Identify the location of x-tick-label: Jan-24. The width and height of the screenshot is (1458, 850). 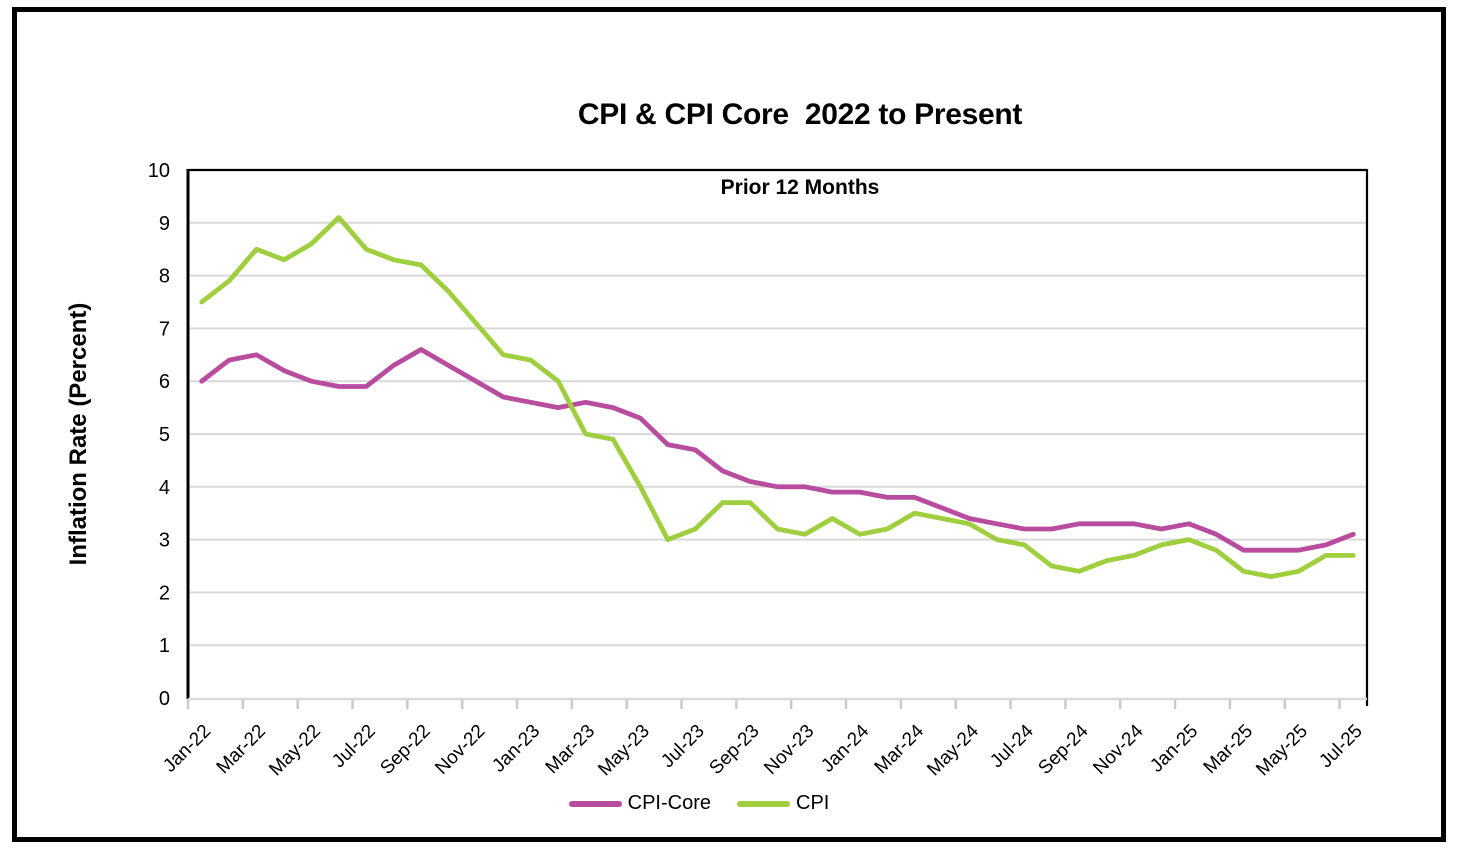
(845, 748).